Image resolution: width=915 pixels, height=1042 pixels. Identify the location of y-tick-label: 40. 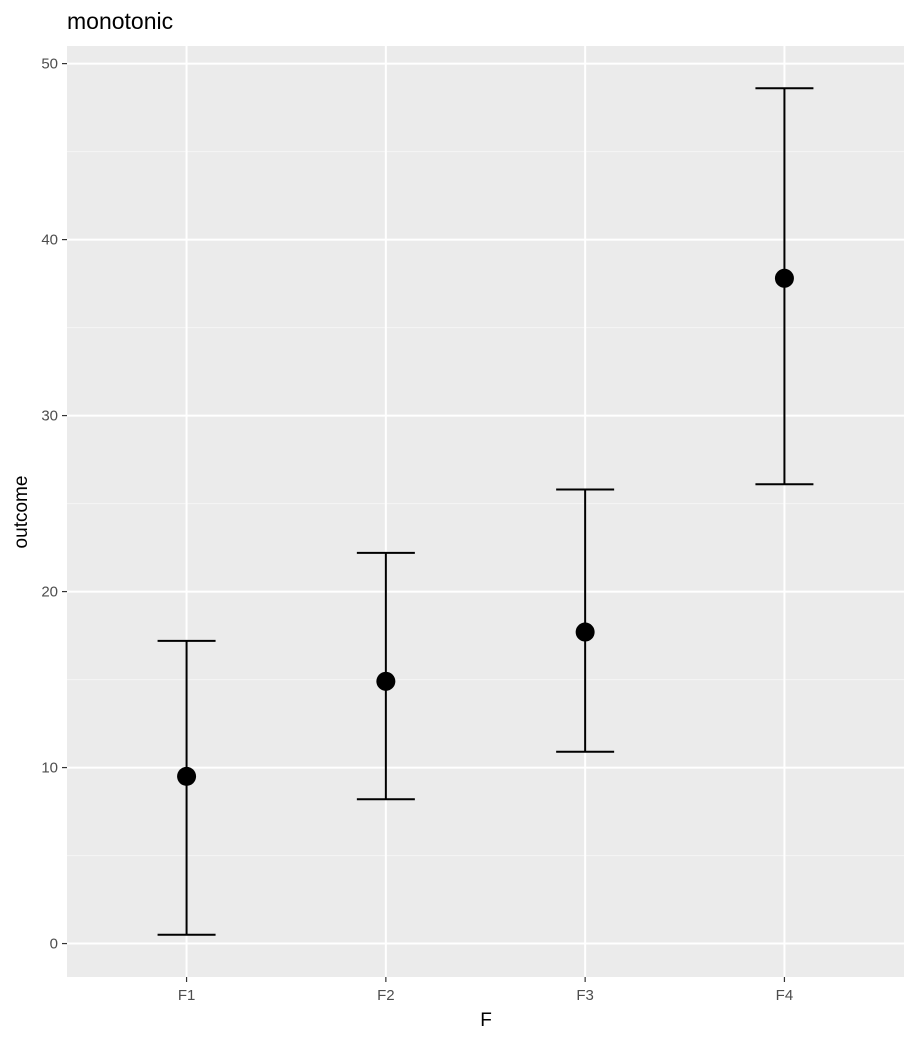
(49, 240).